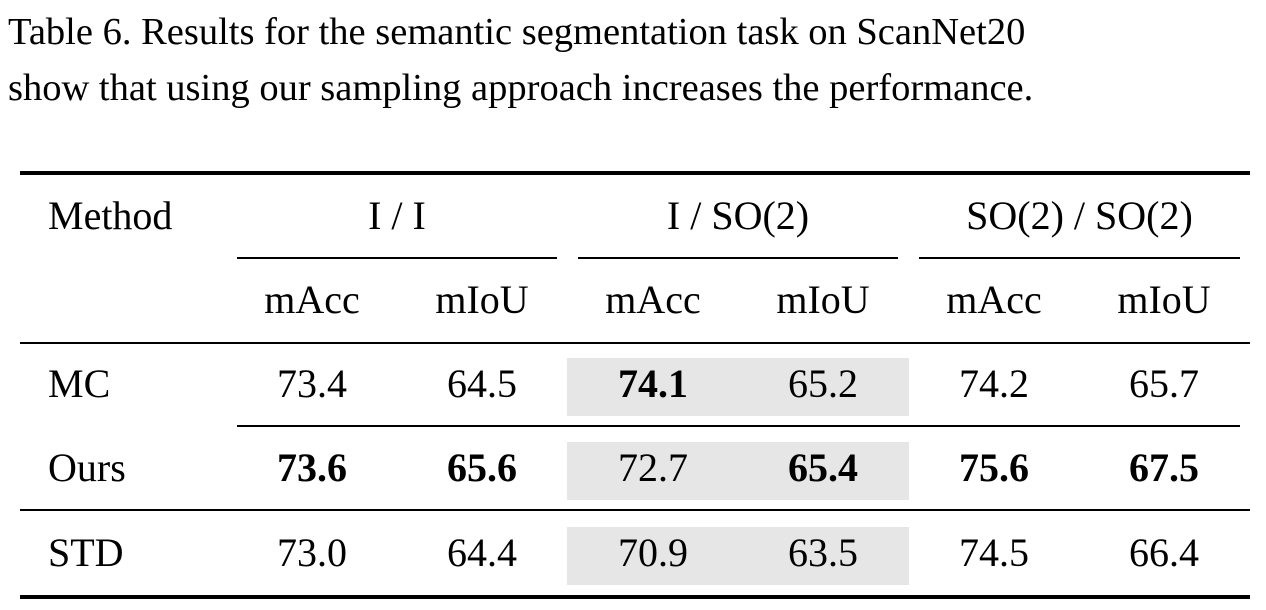 Image resolution: width=1266 pixels, height=610 pixels. What do you see at coordinates (482, 552) in the screenshot?
I see `table-cell: 64.4` at bounding box center [482, 552].